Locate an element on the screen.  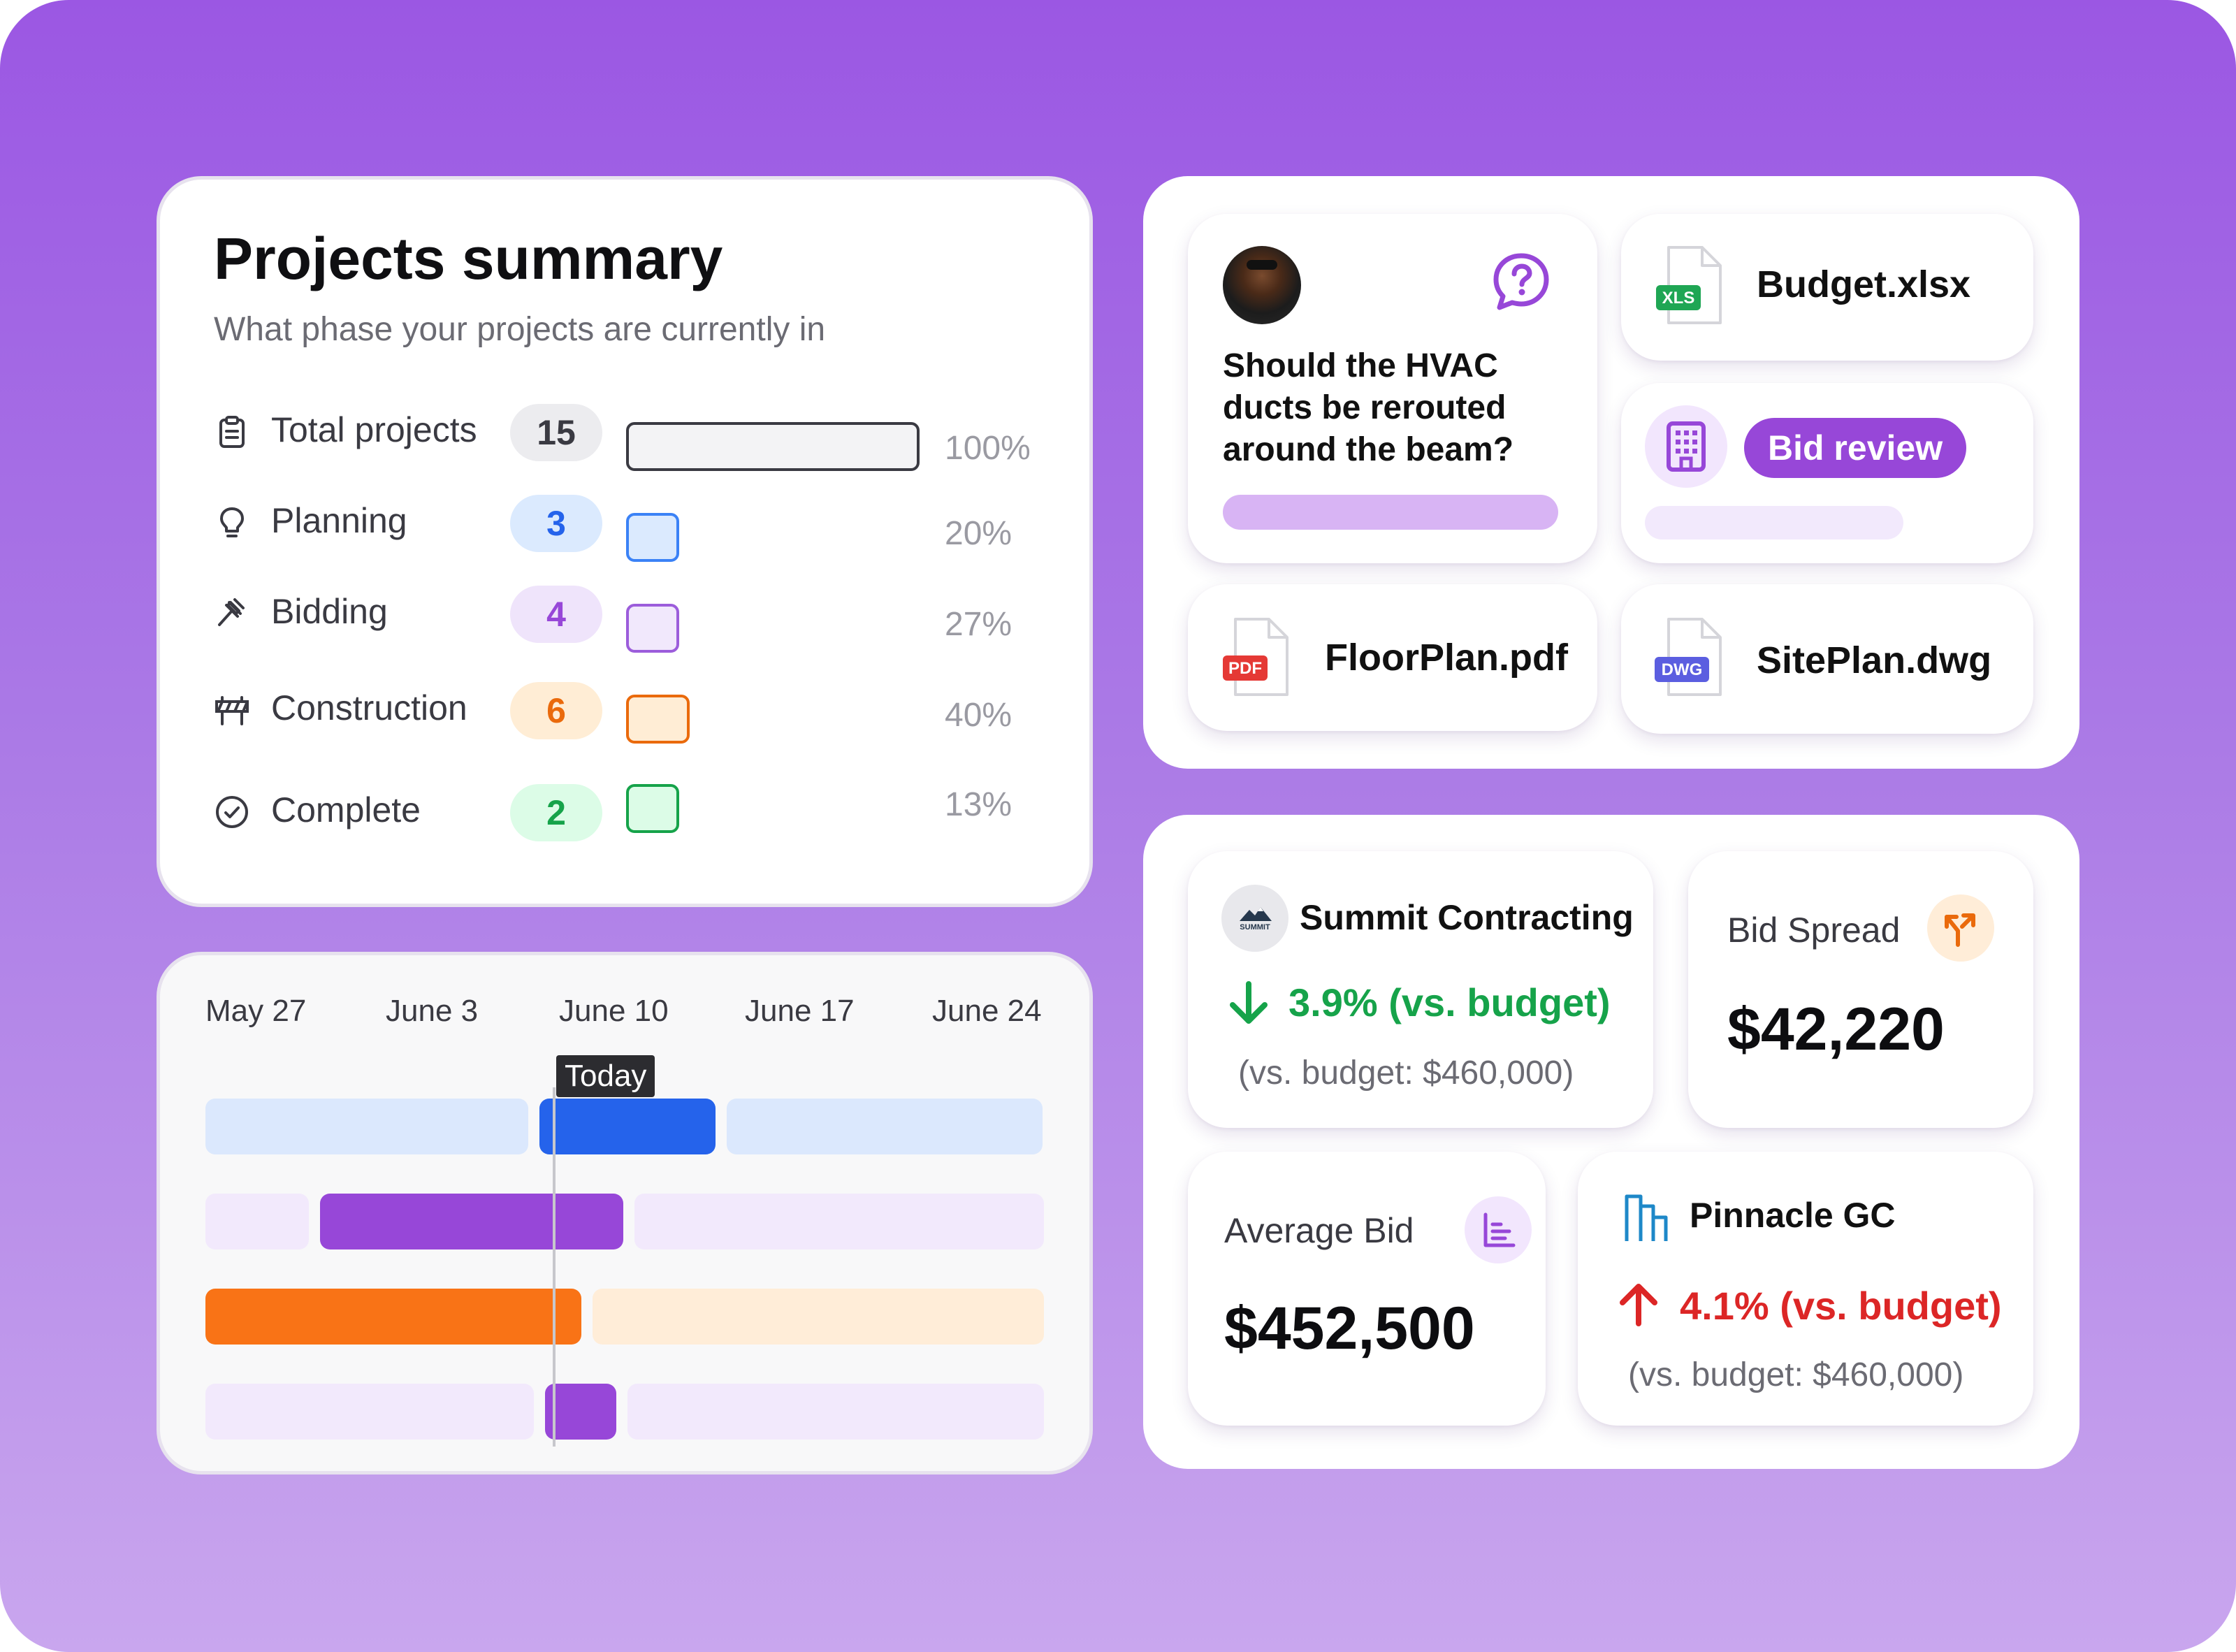
file-name: SitePlan.dwg is located at coordinates (1874, 660).